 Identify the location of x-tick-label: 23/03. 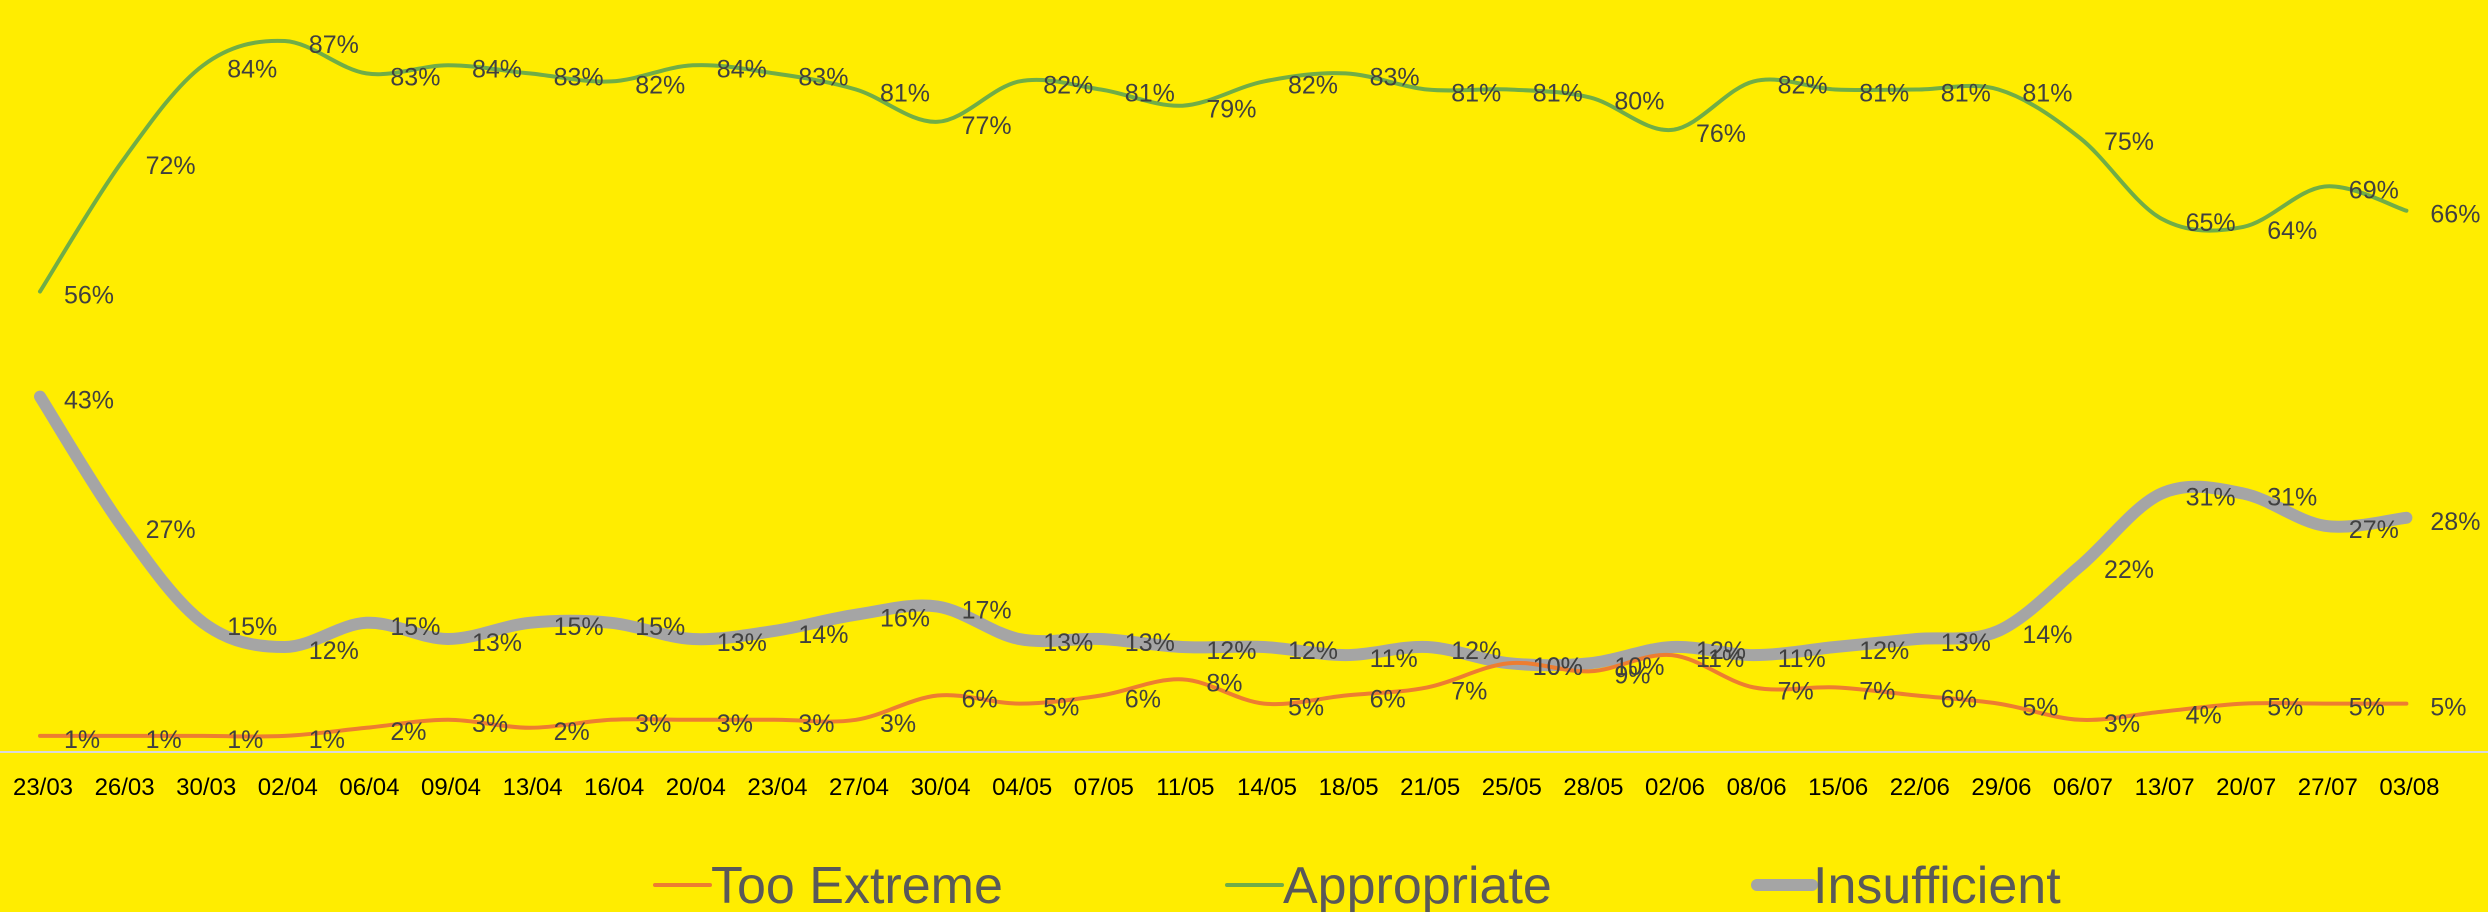
(43, 787).